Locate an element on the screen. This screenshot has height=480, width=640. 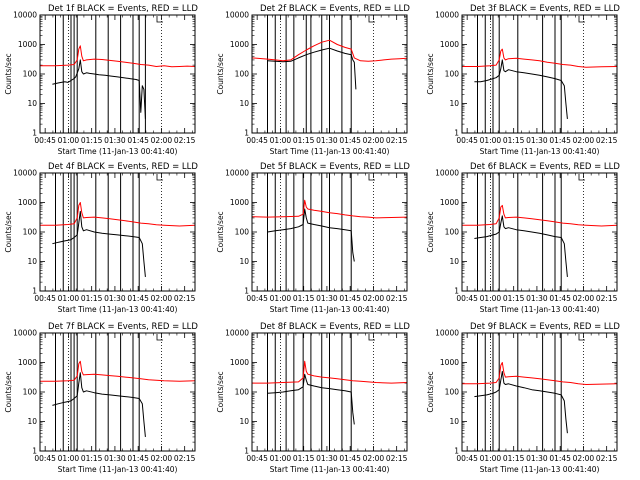
panel-title: Det 8f BLACK = Events, RED = LLD is located at coordinates (335, 327).